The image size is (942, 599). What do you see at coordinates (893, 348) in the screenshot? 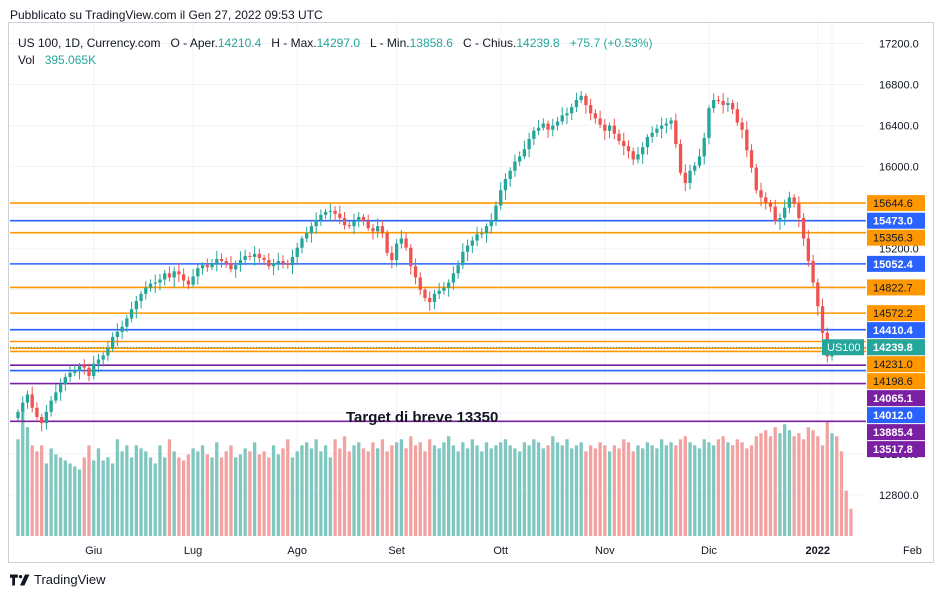
I see `last-price-label: 14239.8` at bounding box center [893, 348].